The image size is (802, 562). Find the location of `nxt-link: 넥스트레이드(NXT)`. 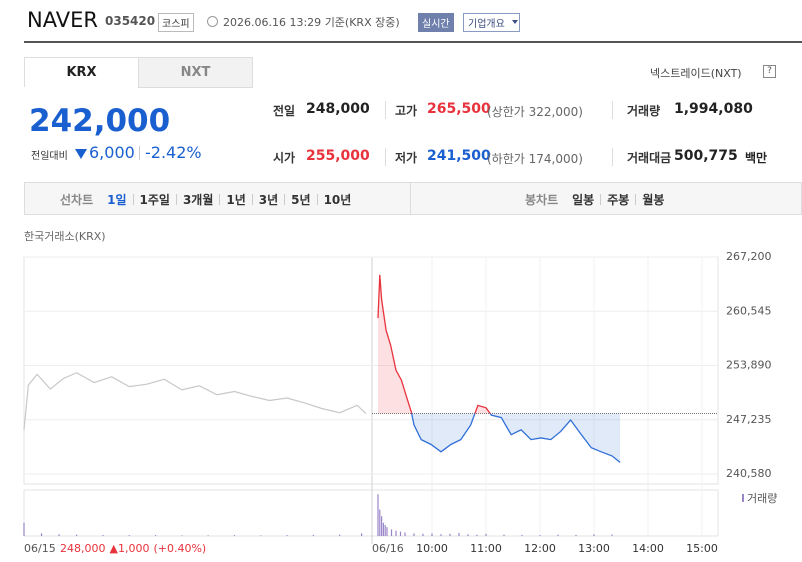

nxt-link: 넥스트레이드(NXT) is located at coordinates (696, 73).